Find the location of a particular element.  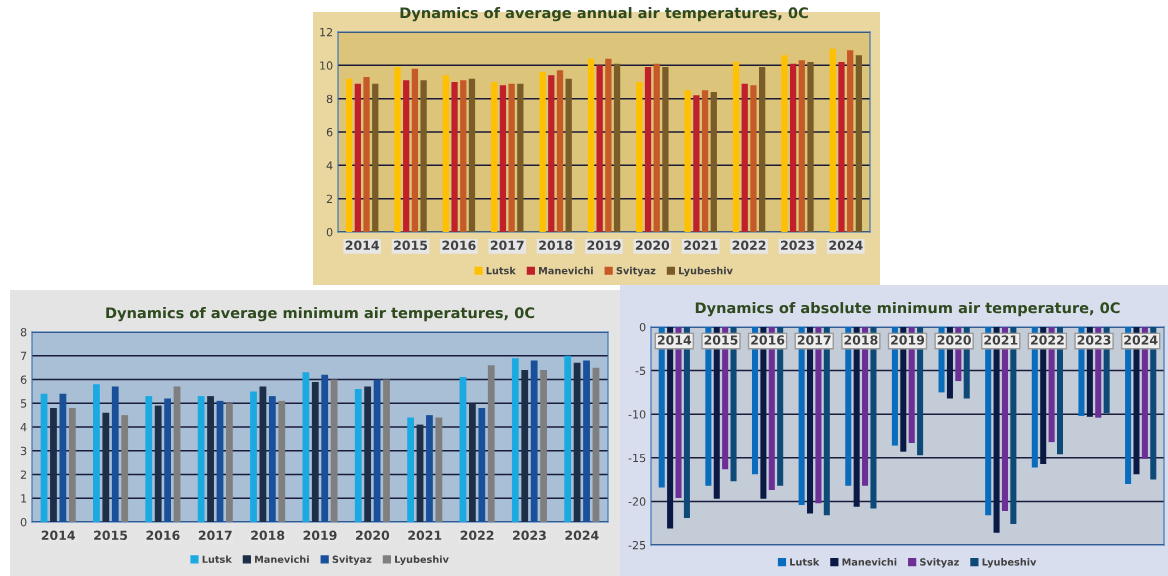

y-tick-label: -10 is located at coordinates (637, 414).